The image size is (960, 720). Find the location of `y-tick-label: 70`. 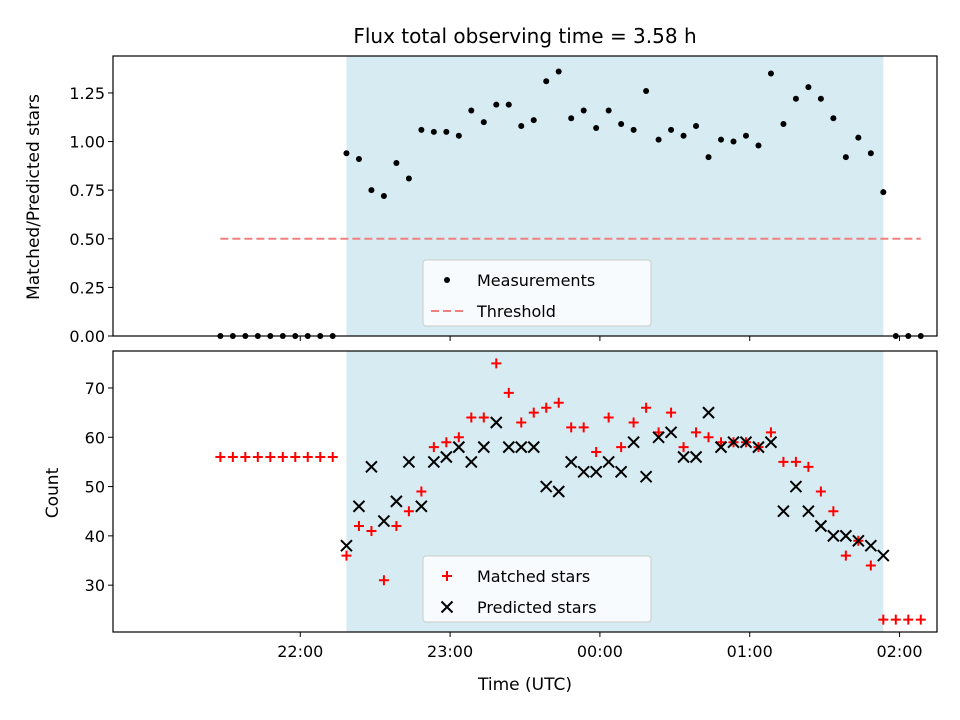

y-tick-label: 70 is located at coordinates (95, 388).